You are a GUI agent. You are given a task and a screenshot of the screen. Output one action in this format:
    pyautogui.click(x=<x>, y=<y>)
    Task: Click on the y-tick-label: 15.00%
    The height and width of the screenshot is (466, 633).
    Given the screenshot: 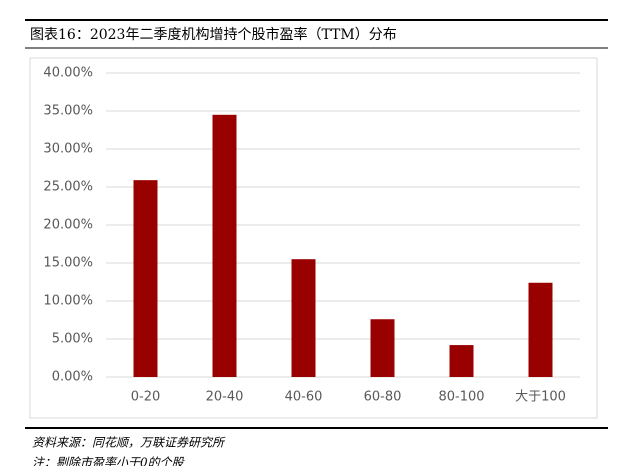 What is the action you would take?
    pyautogui.click(x=68, y=263)
    